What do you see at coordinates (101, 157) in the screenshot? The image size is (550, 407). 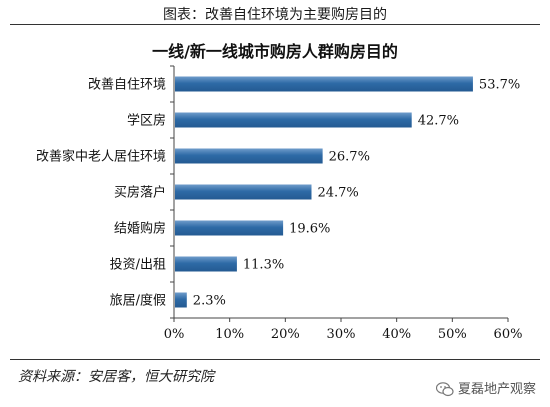 I see `category-label: 改善家中老人居住环境` at bounding box center [101, 157].